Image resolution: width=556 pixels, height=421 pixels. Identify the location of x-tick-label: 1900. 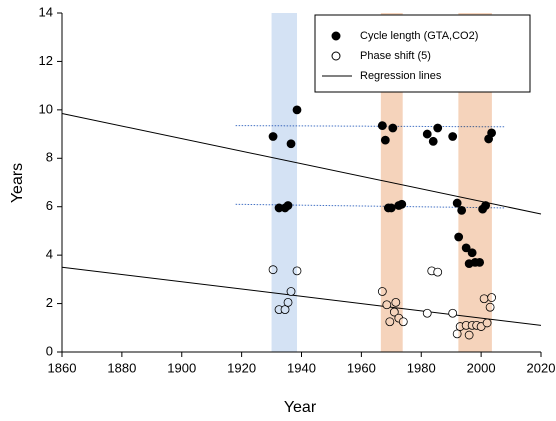
(181, 367).